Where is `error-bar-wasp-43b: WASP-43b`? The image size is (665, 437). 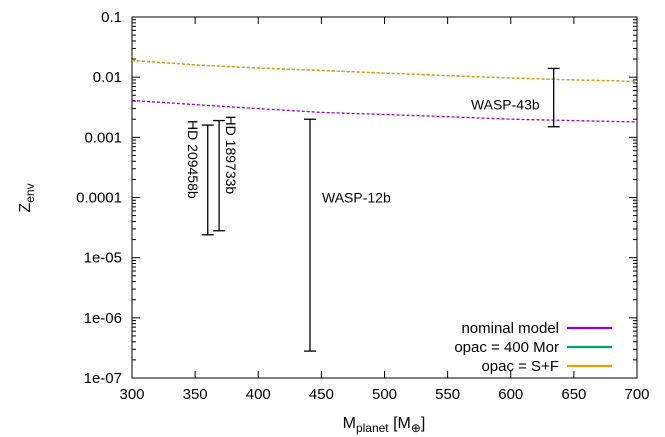
error-bar-wasp-43b: WASP-43b is located at coordinates (515, 97).